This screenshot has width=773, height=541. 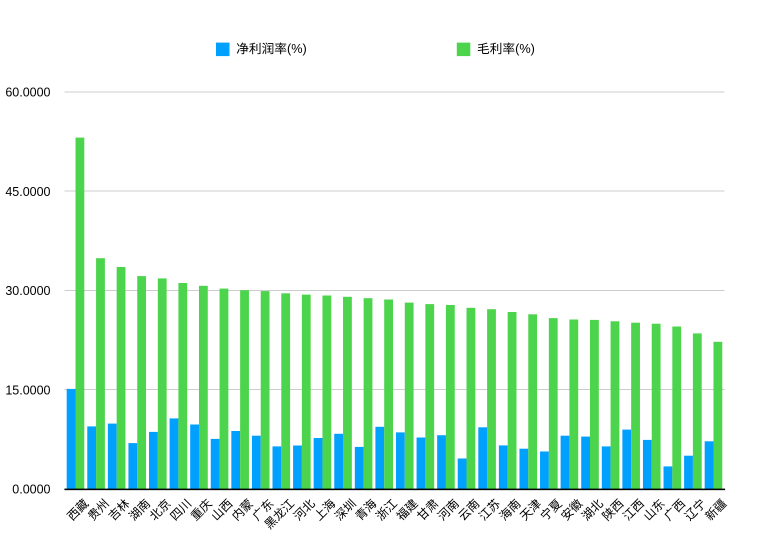 I want to click on svg-text: 15.0000, so click(x=27, y=390).